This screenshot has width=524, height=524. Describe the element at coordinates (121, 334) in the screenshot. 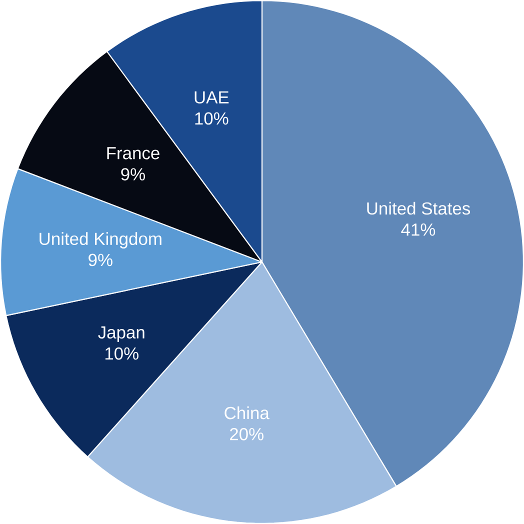

I see `slice-label: Japan` at that location.